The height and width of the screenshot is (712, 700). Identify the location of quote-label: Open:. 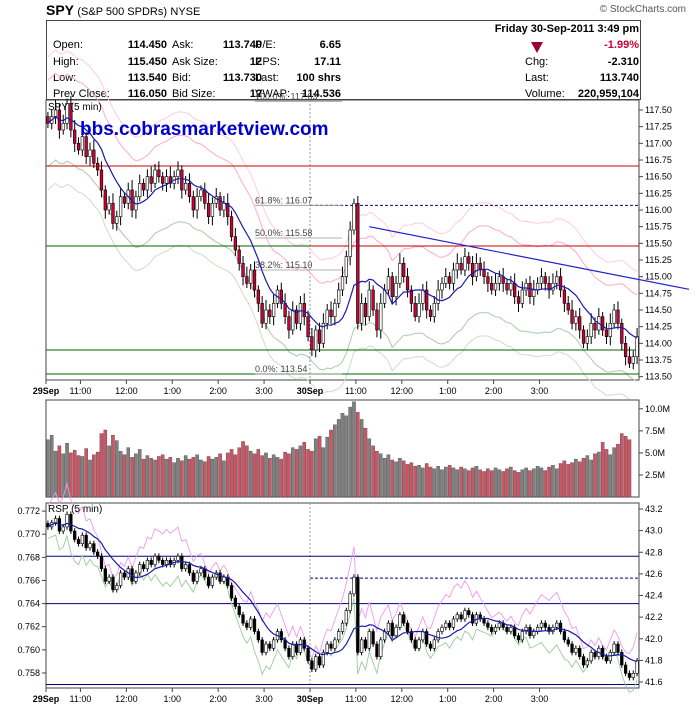
(68, 45).